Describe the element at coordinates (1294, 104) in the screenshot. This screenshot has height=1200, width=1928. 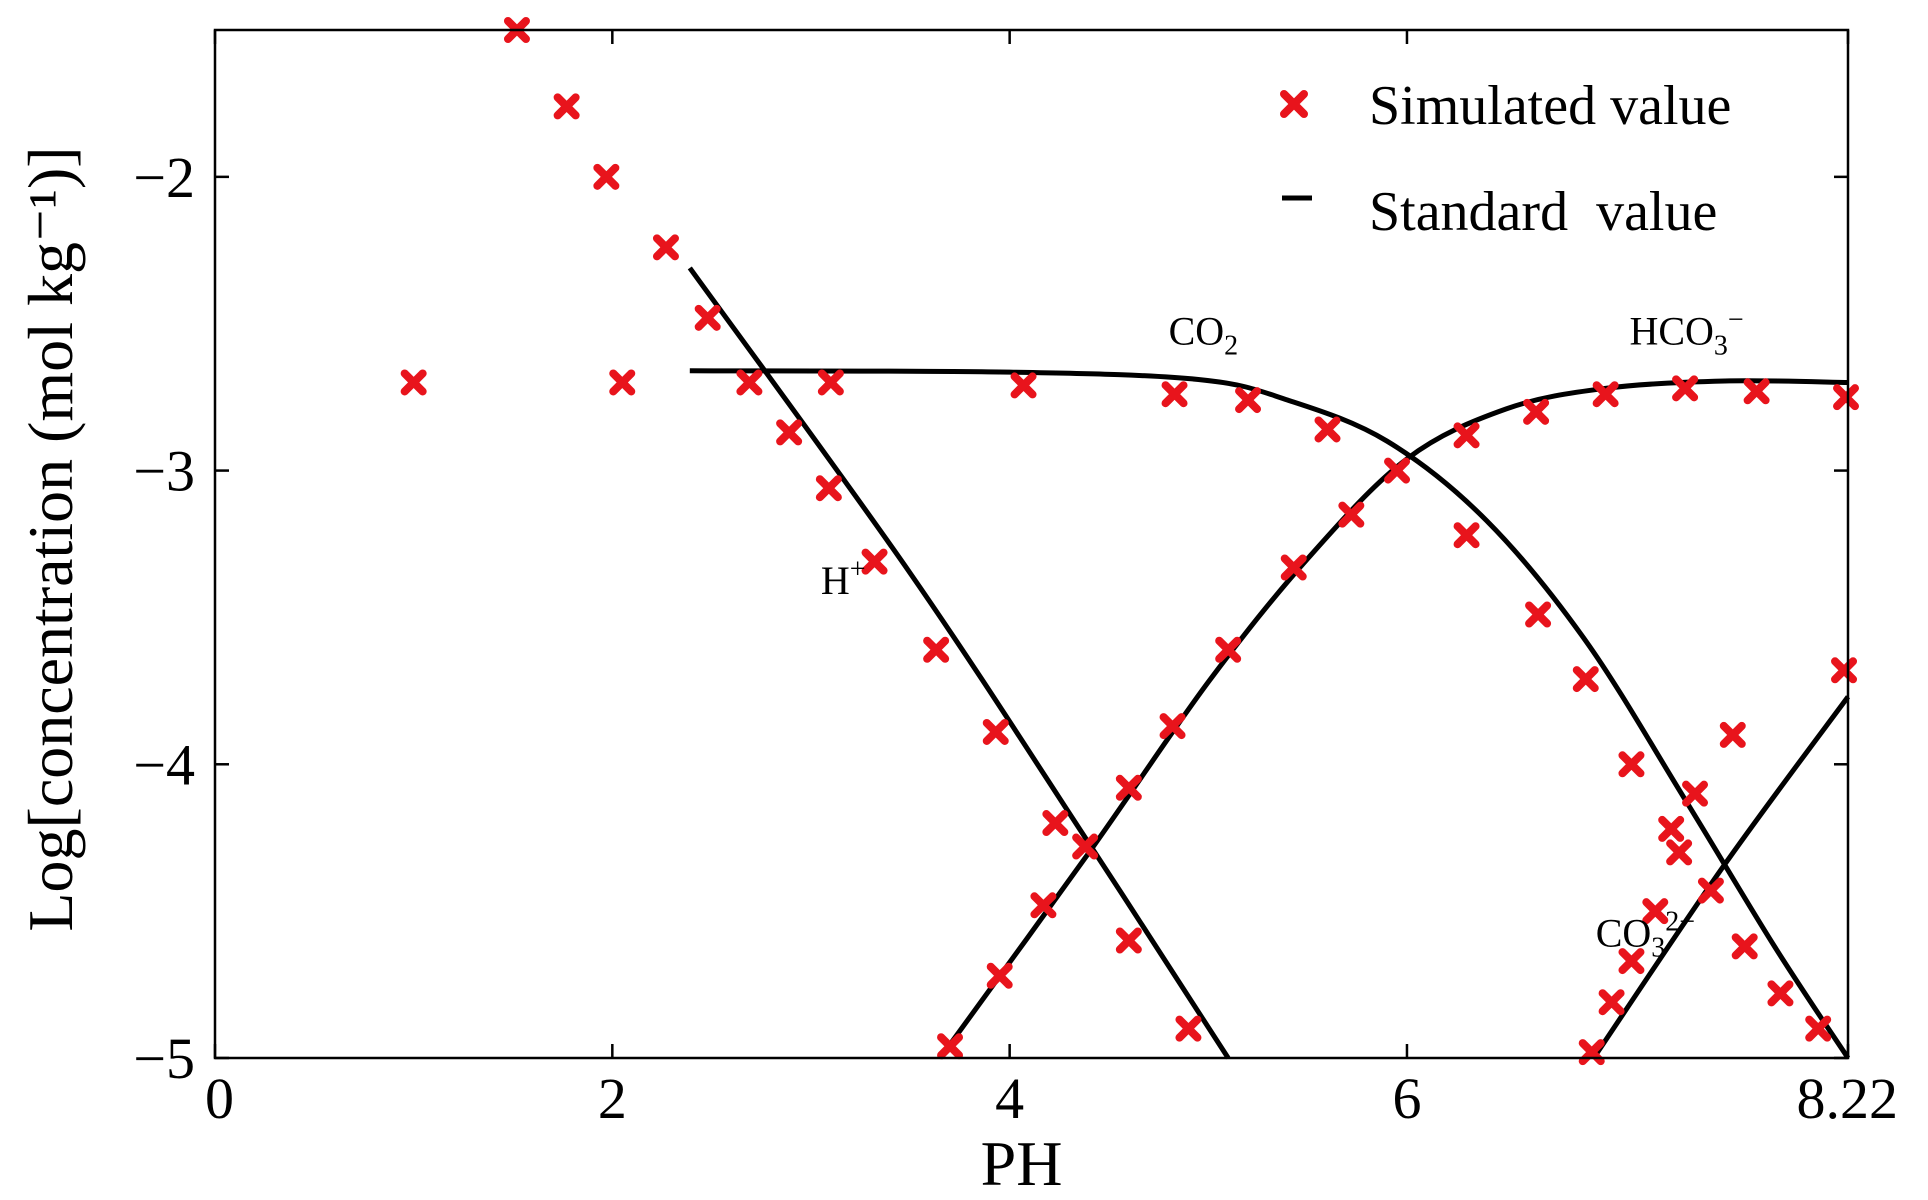
I see `legend-marker-x` at that location.